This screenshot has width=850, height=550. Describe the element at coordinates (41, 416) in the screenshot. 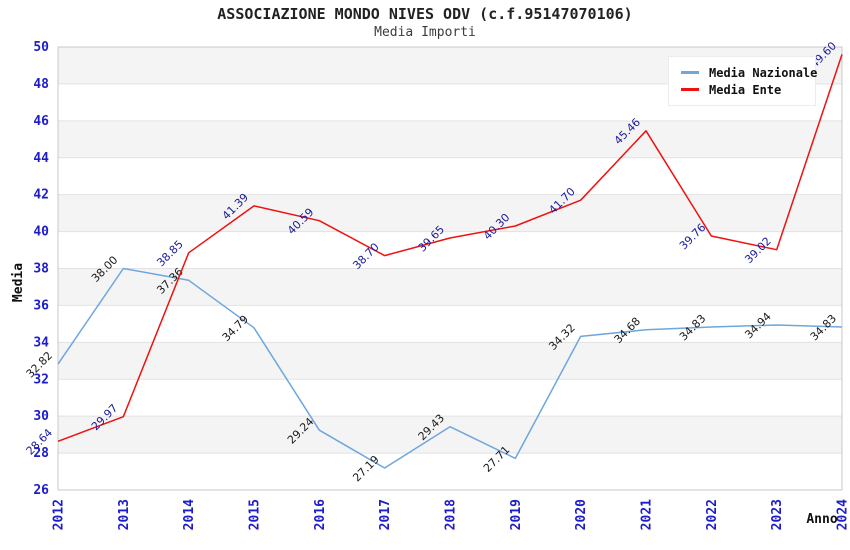

I see `y-tick-label: 30` at that location.